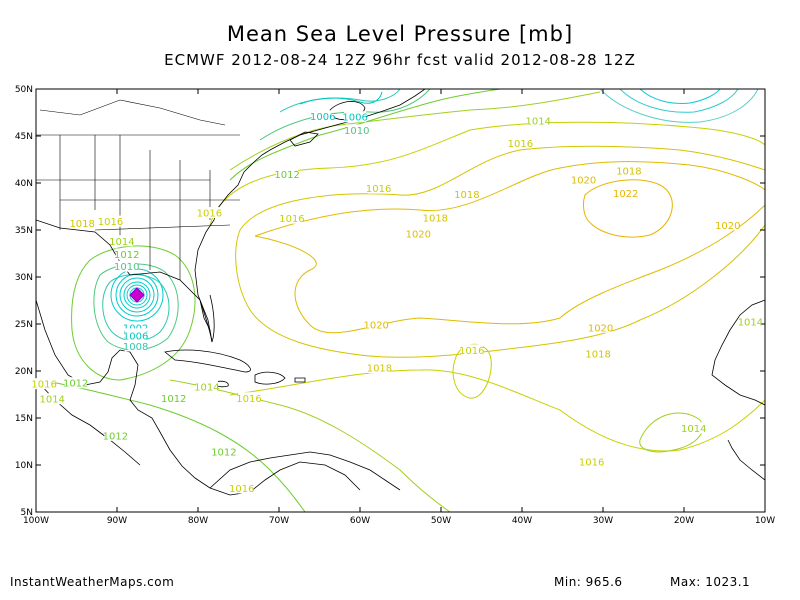 This screenshot has height=600, width=800. What do you see at coordinates (24, 231) in the screenshot?
I see `lat-tick-label: 35N` at bounding box center [24, 231].